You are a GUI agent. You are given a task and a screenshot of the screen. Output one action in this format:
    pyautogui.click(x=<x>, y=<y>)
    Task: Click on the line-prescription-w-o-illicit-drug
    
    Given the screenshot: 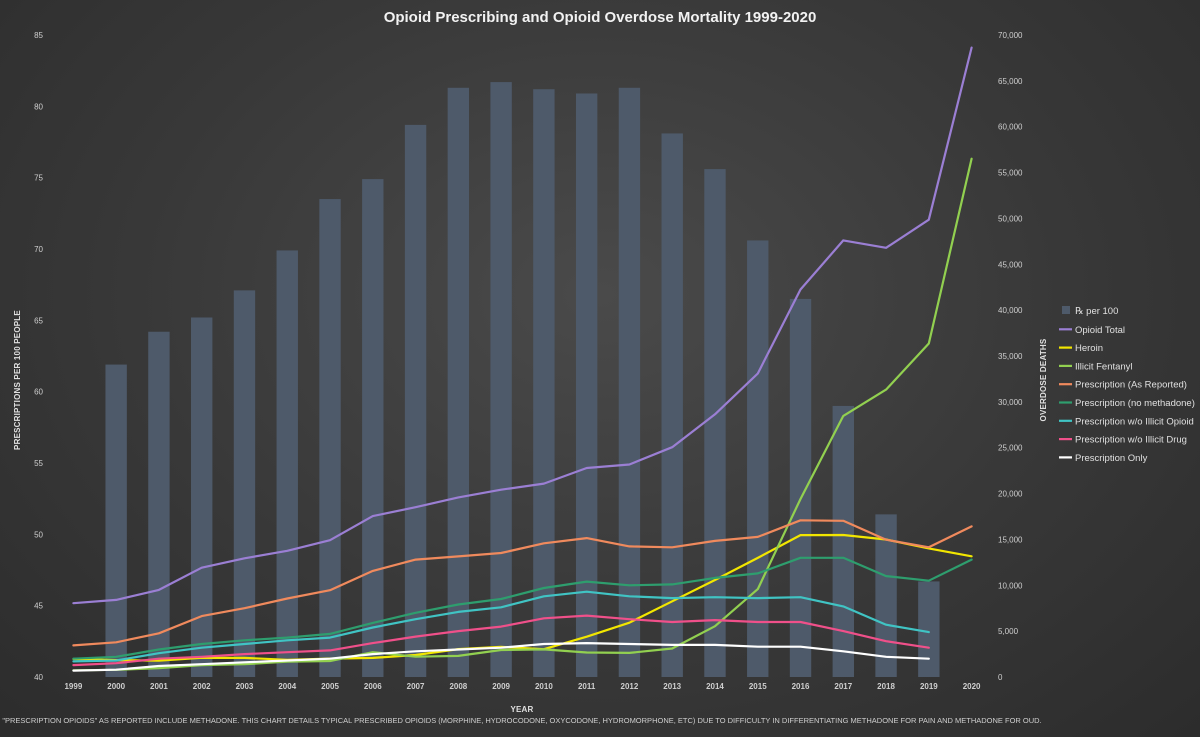 What is the action you would take?
    pyautogui.click(x=501, y=640)
    